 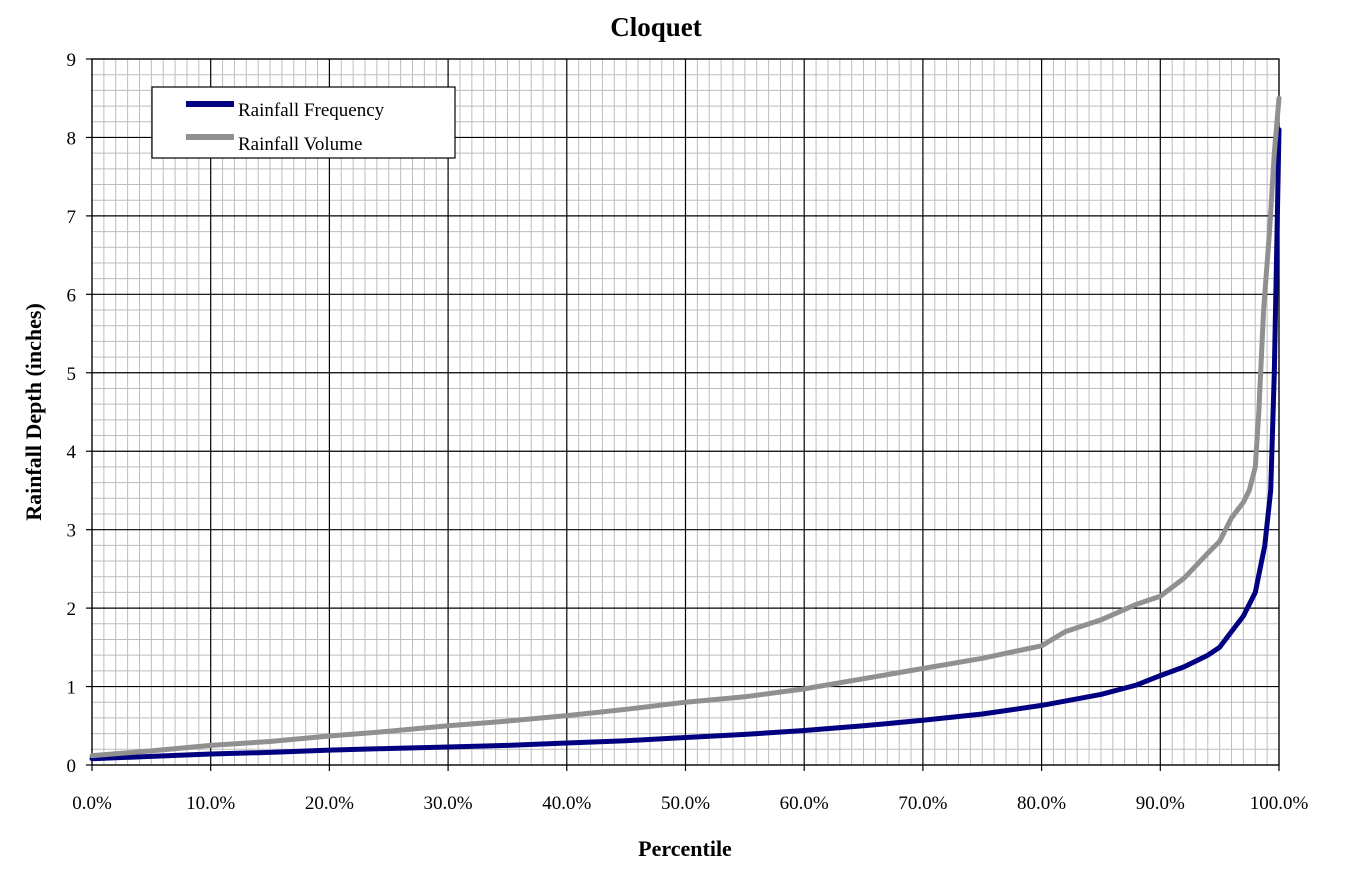 What do you see at coordinates (72, 609) in the screenshot?
I see `y-tick-label: 2` at bounding box center [72, 609].